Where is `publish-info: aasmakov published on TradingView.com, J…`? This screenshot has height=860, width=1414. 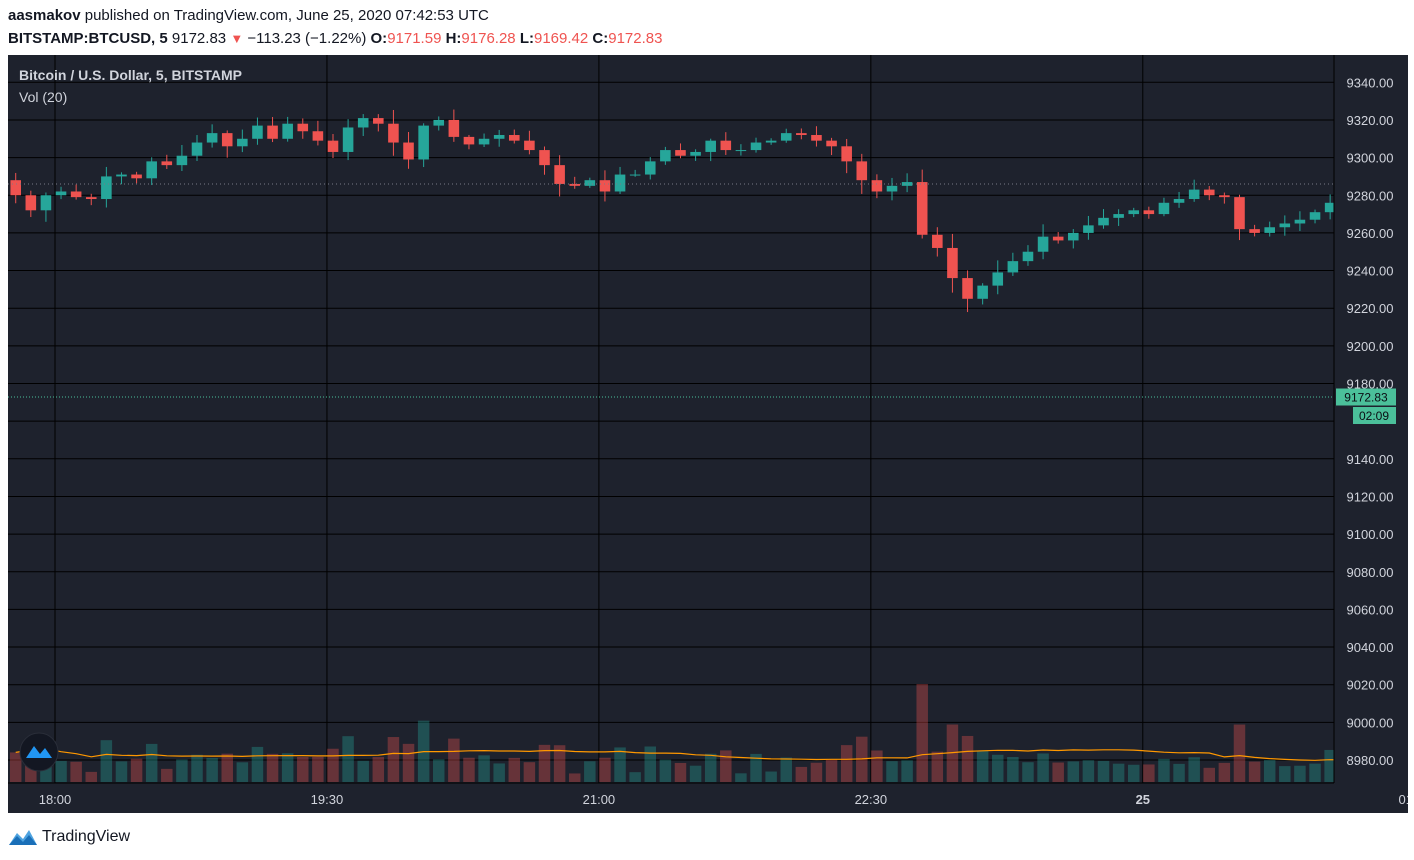 publish-info: aasmakov published on TradingView.com, J… is located at coordinates (248, 15).